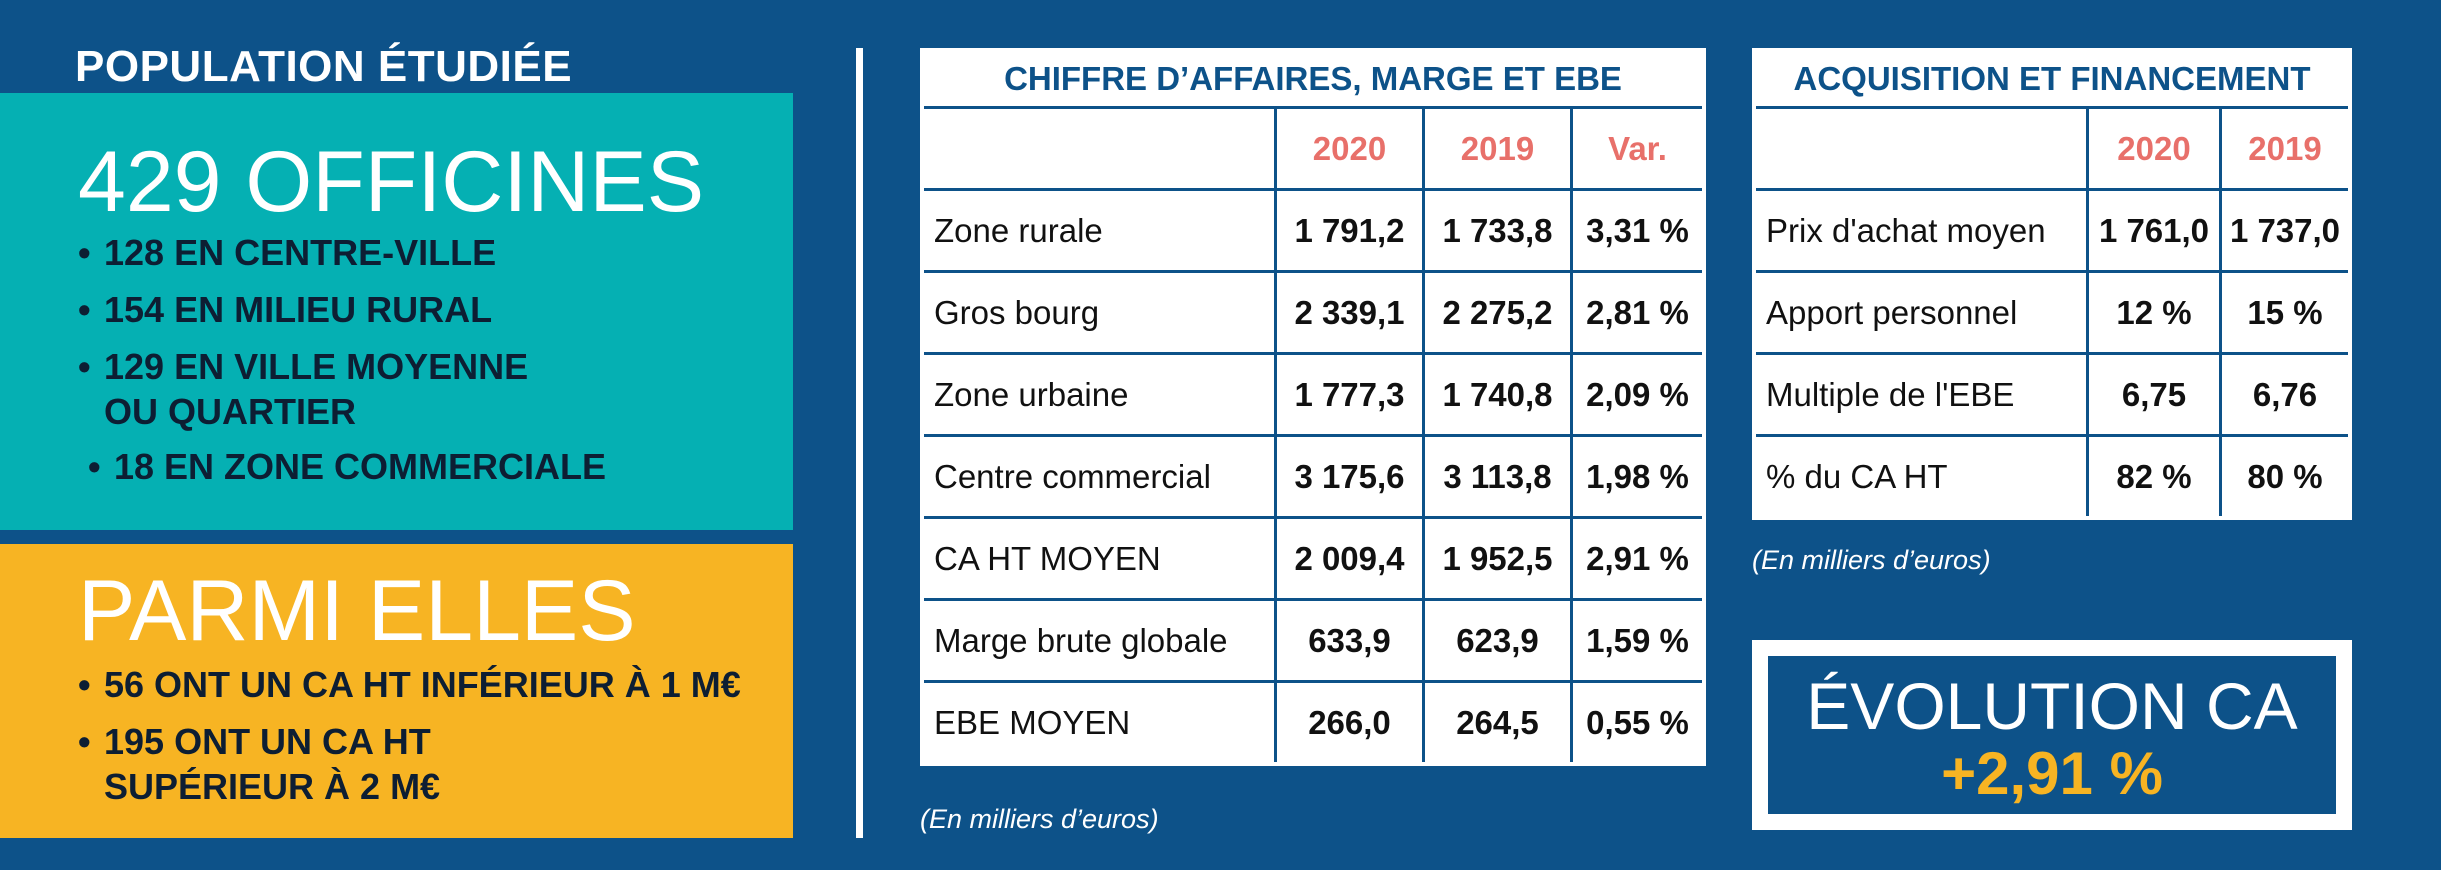 The image size is (2441, 870). What do you see at coordinates (1349, 558) in the screenshot?
I see `cell-value: 2 009,4` at bounding box center [1349, 558].